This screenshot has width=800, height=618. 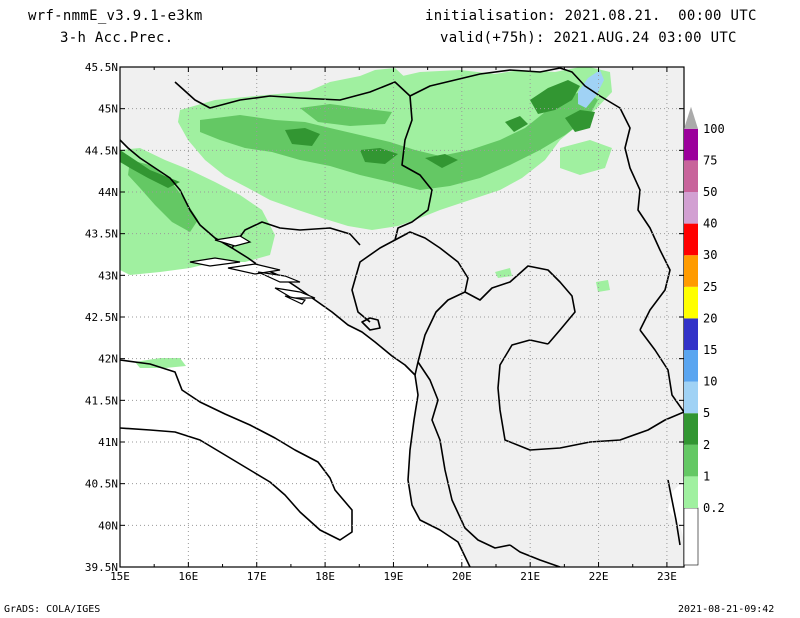 What do you see at coordinates (691, 117) in the screenshot?
I see `colorbar-top` at bounding box center [691, 117].